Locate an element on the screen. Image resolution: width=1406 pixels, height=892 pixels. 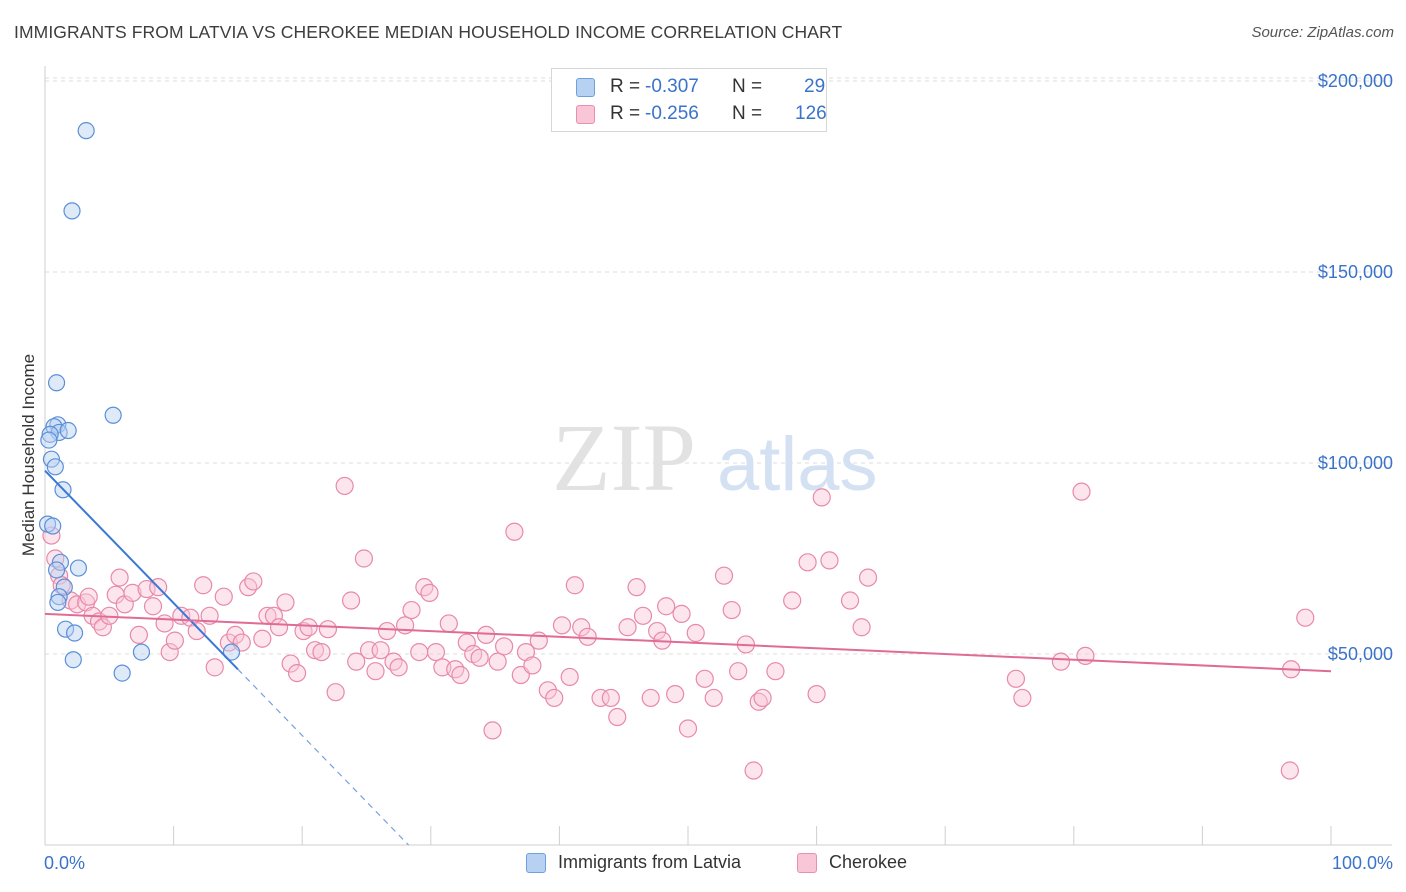
x-tick-label-min: 0.0% is located at coordinates (64, 863).